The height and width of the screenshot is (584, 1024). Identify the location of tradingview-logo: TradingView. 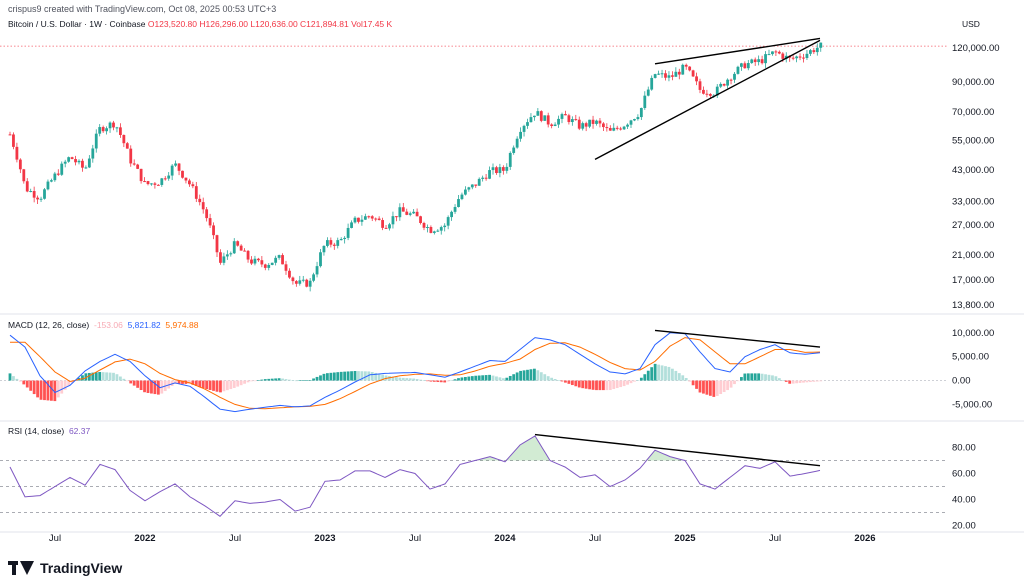
(65, 568).